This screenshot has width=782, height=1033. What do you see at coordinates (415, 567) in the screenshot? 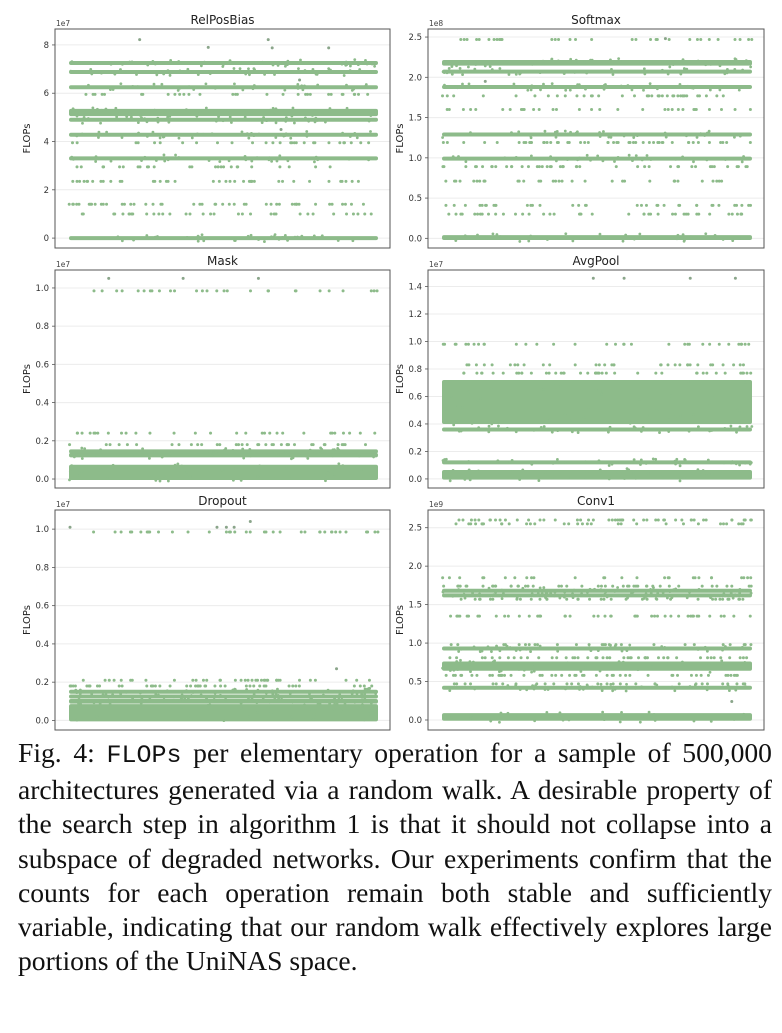
I see `y-tick-label: 2.0` at bounding box center [415, 567].